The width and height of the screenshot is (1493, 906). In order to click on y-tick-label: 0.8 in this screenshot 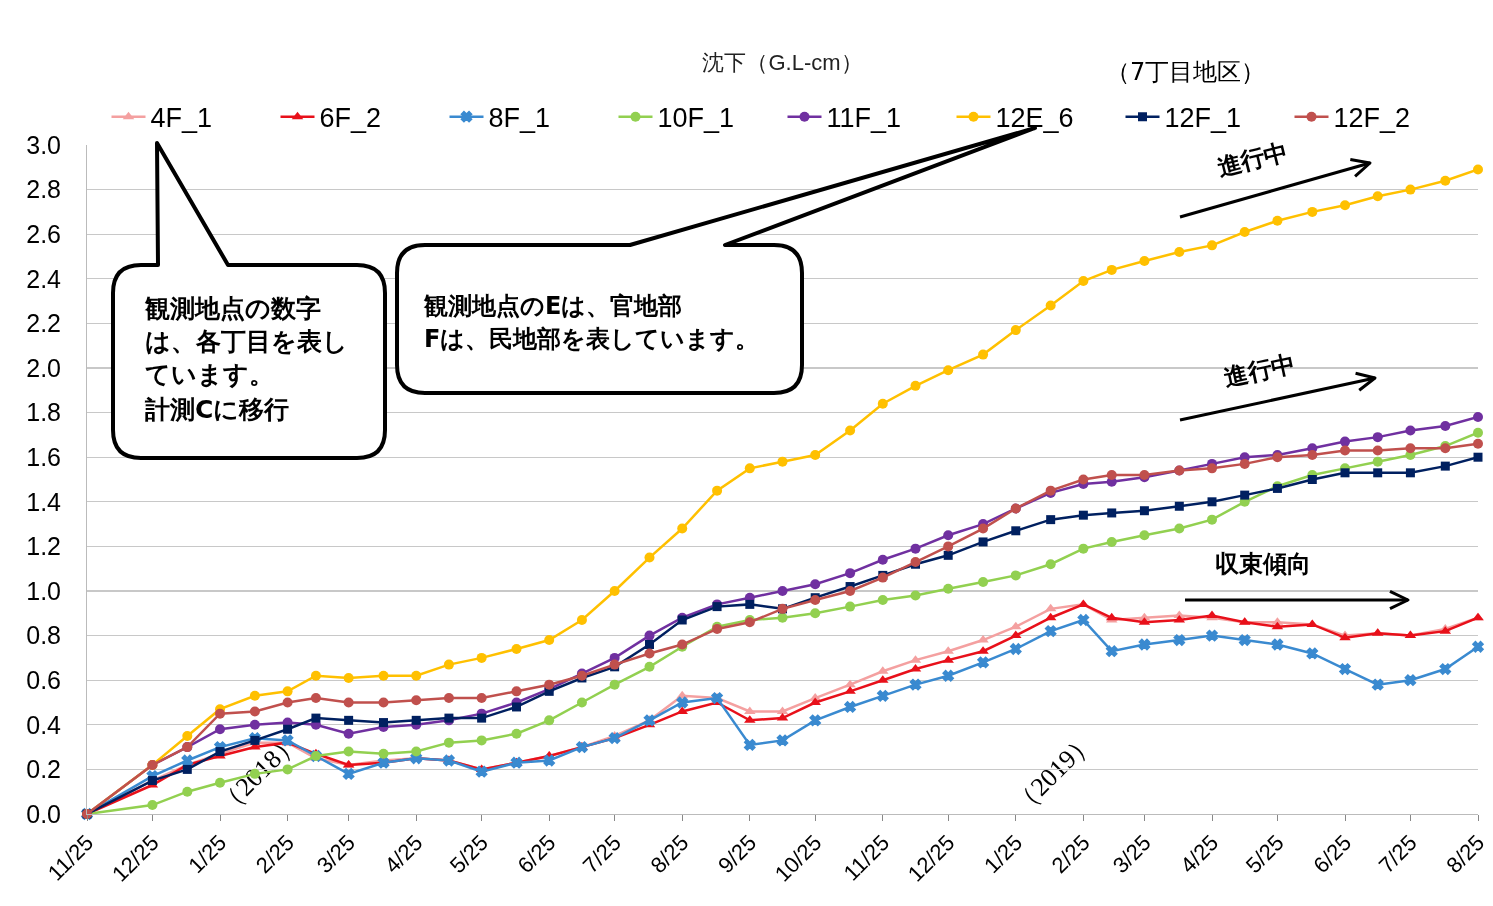, I will do `click(43, 635)`.